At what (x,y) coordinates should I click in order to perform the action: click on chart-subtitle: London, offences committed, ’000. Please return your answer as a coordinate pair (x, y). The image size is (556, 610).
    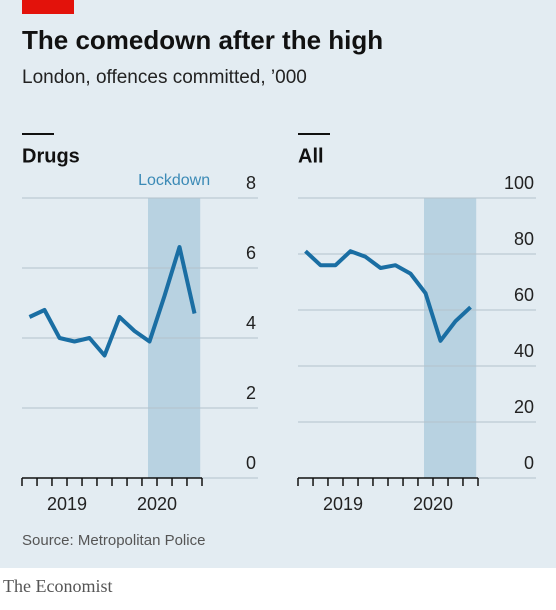
    Looking at the image, I should click on (164, 77).